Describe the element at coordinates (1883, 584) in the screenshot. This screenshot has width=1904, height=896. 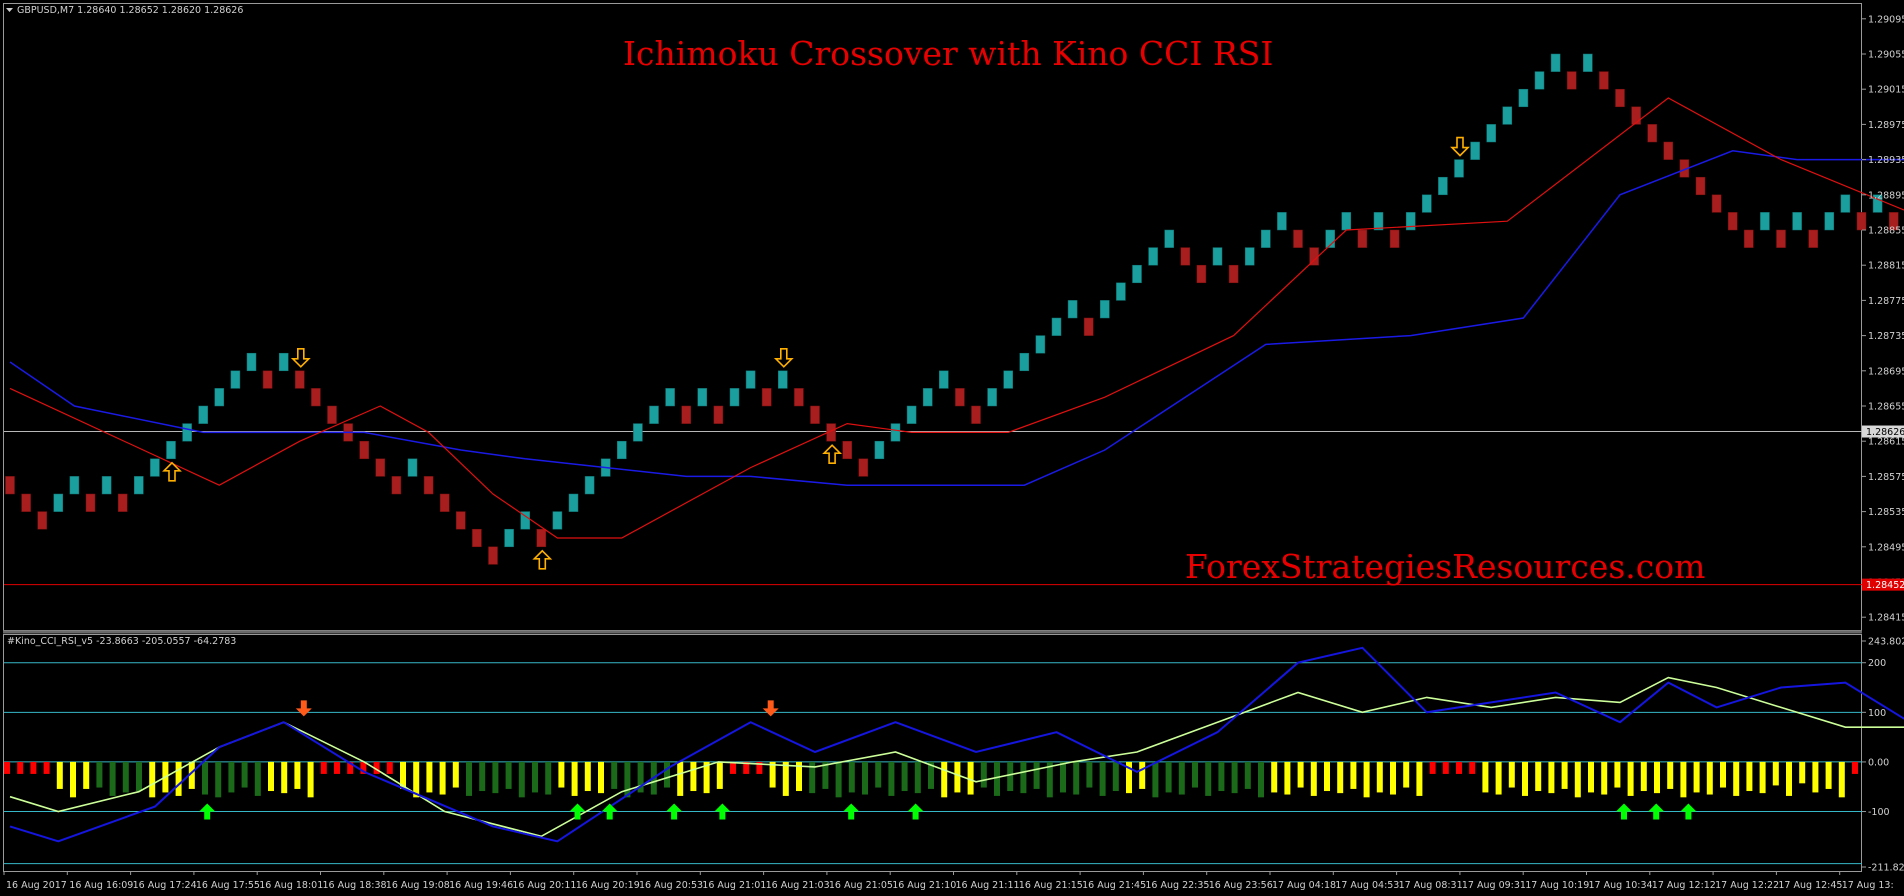
I see `red-level-tag` at that location.